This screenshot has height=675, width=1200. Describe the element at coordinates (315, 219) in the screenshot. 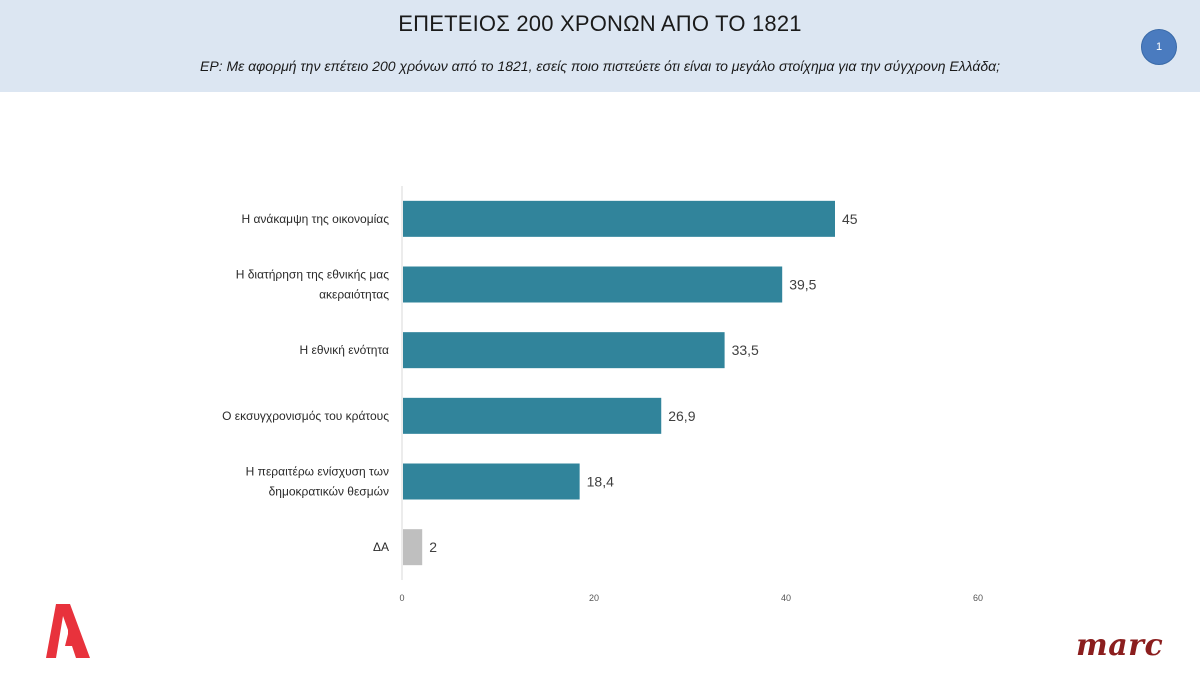

I see `category-label: Η ανάκαμψη της οικονομίας` at that location.